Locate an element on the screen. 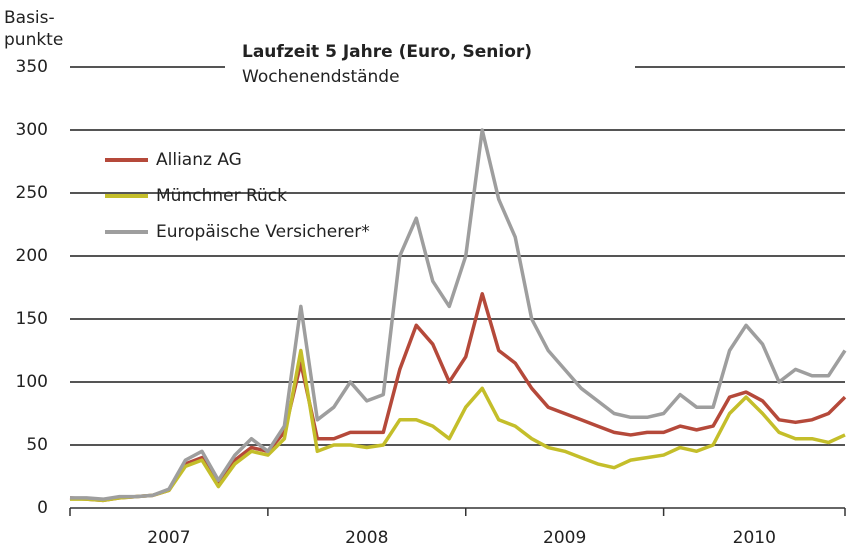  y-tick-label: 100 is located at coordinates (32, 382).